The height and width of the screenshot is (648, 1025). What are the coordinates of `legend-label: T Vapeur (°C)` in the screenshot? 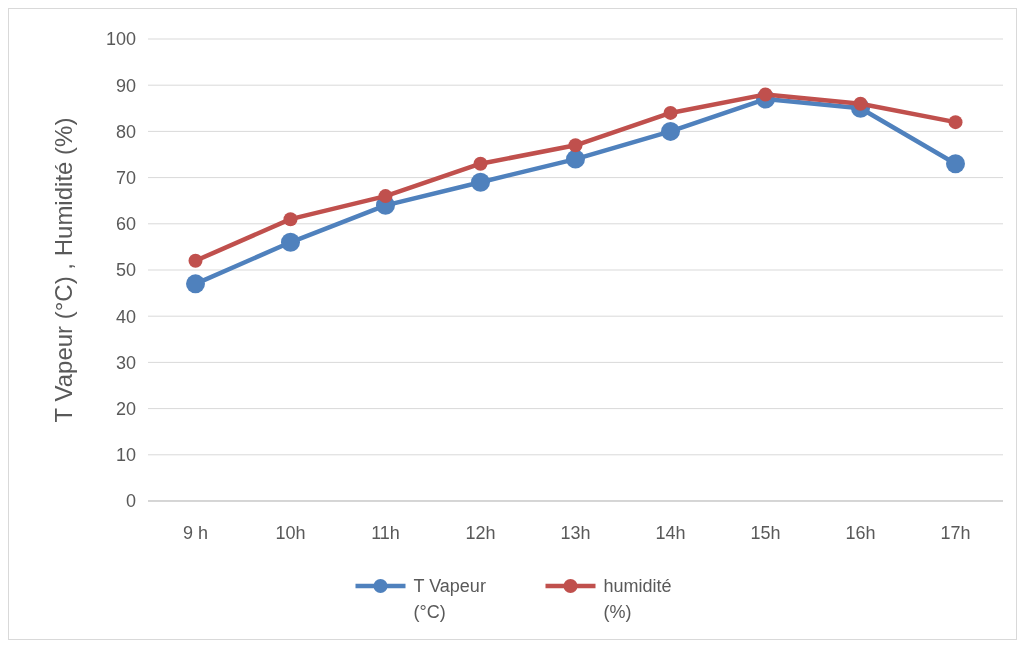 It's located at (449, 599).